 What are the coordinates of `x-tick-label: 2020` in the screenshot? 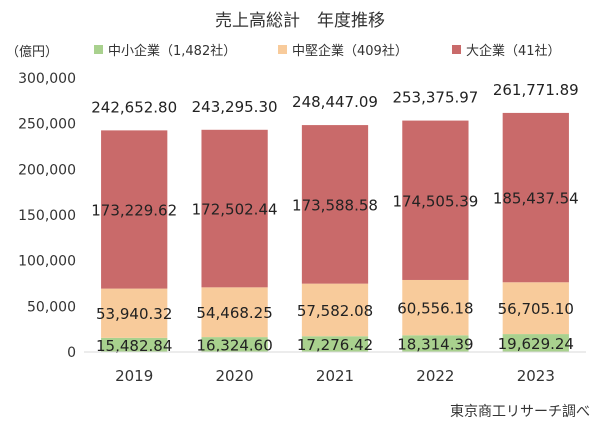 It's located at (235, 376).